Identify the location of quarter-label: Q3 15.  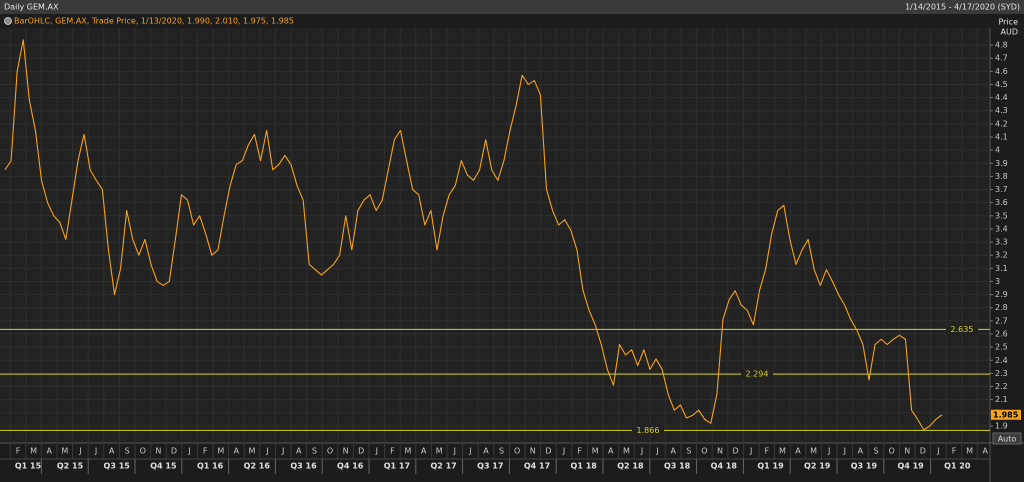
(117, 466).